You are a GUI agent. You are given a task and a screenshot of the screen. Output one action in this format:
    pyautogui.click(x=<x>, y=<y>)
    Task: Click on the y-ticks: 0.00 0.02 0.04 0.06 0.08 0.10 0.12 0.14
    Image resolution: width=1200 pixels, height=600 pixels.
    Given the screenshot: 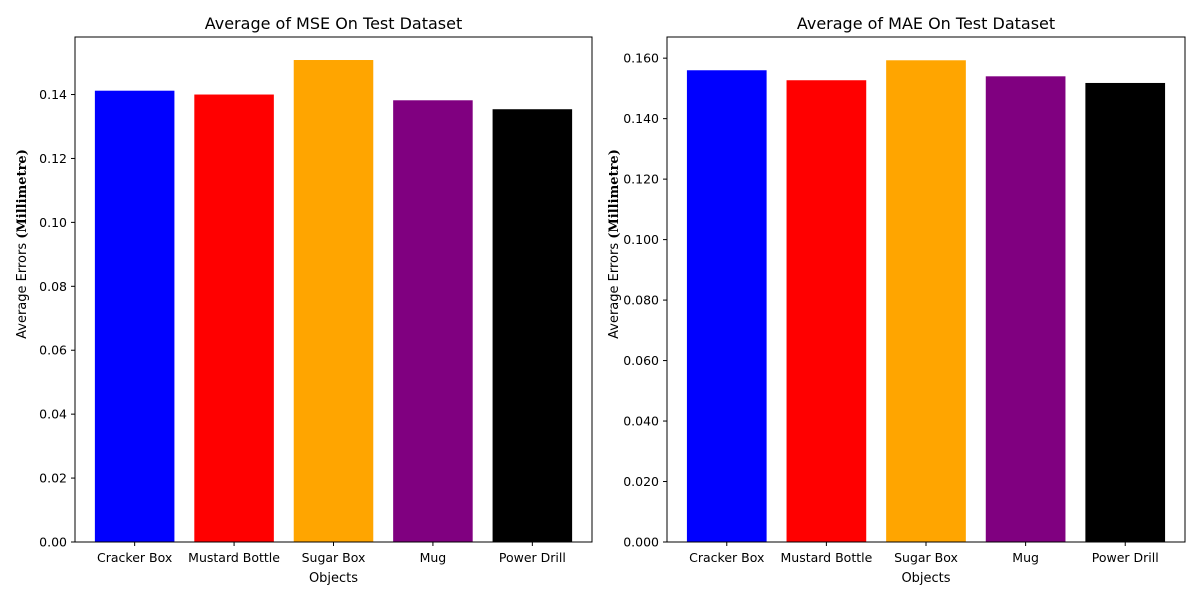 What is the action you would take?
    pyautogui.click(x=57, y=318)
    